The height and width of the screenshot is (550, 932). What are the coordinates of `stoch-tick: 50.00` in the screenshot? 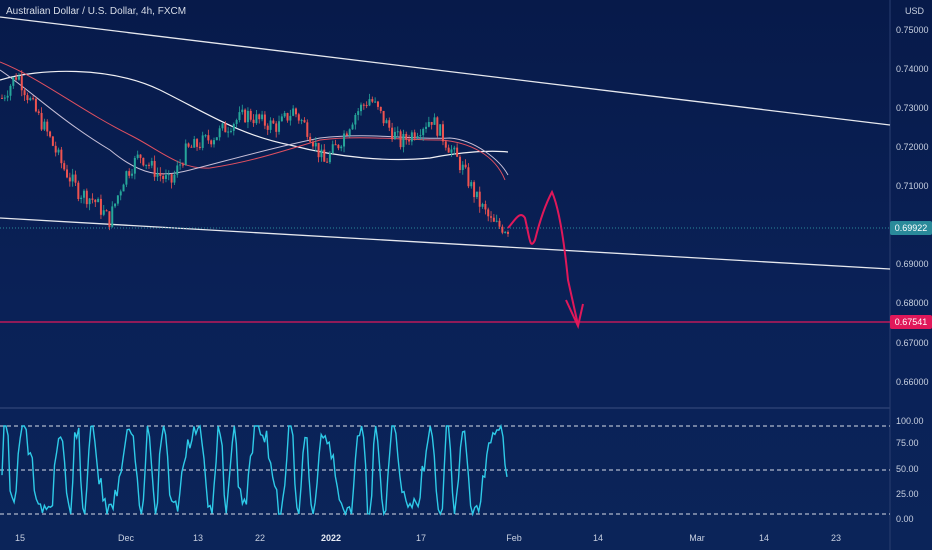 It's located at (907, 469).